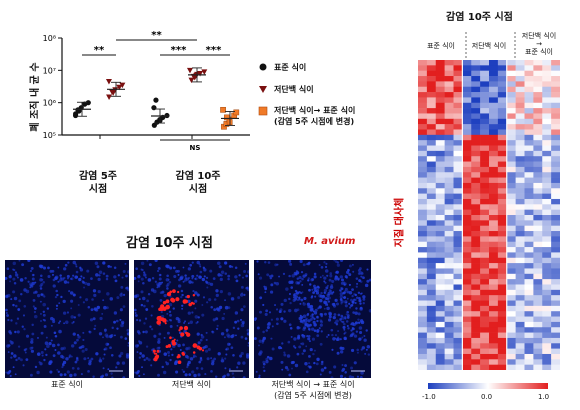 This screenshot has height=410, width=580. What do you see at coordinates (223, 109) in the screenshot?
I see `scatter-point` at bounding box center [223, 109].